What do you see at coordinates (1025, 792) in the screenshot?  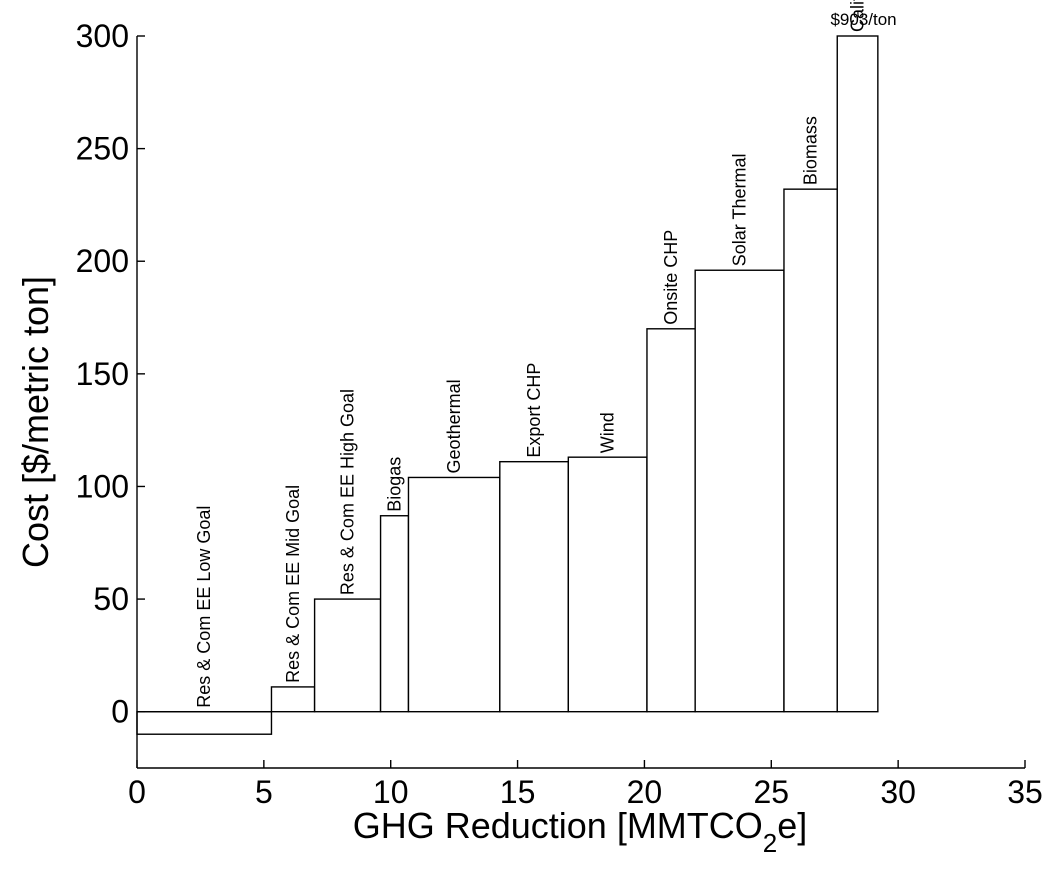 I see `x-tick-label-7: 35` at bounding box center [1025, 792].